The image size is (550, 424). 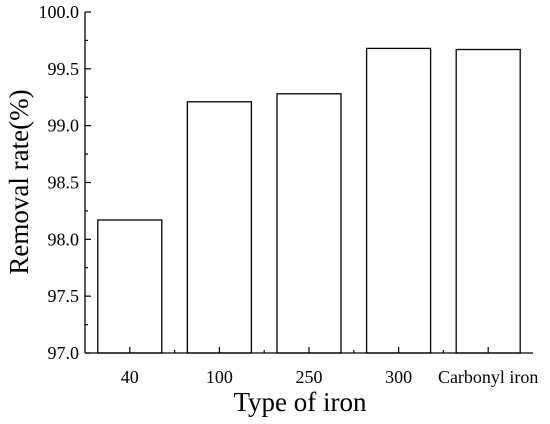 I want to click on bar-carbonyl-iron, so click(x=488, y=201).